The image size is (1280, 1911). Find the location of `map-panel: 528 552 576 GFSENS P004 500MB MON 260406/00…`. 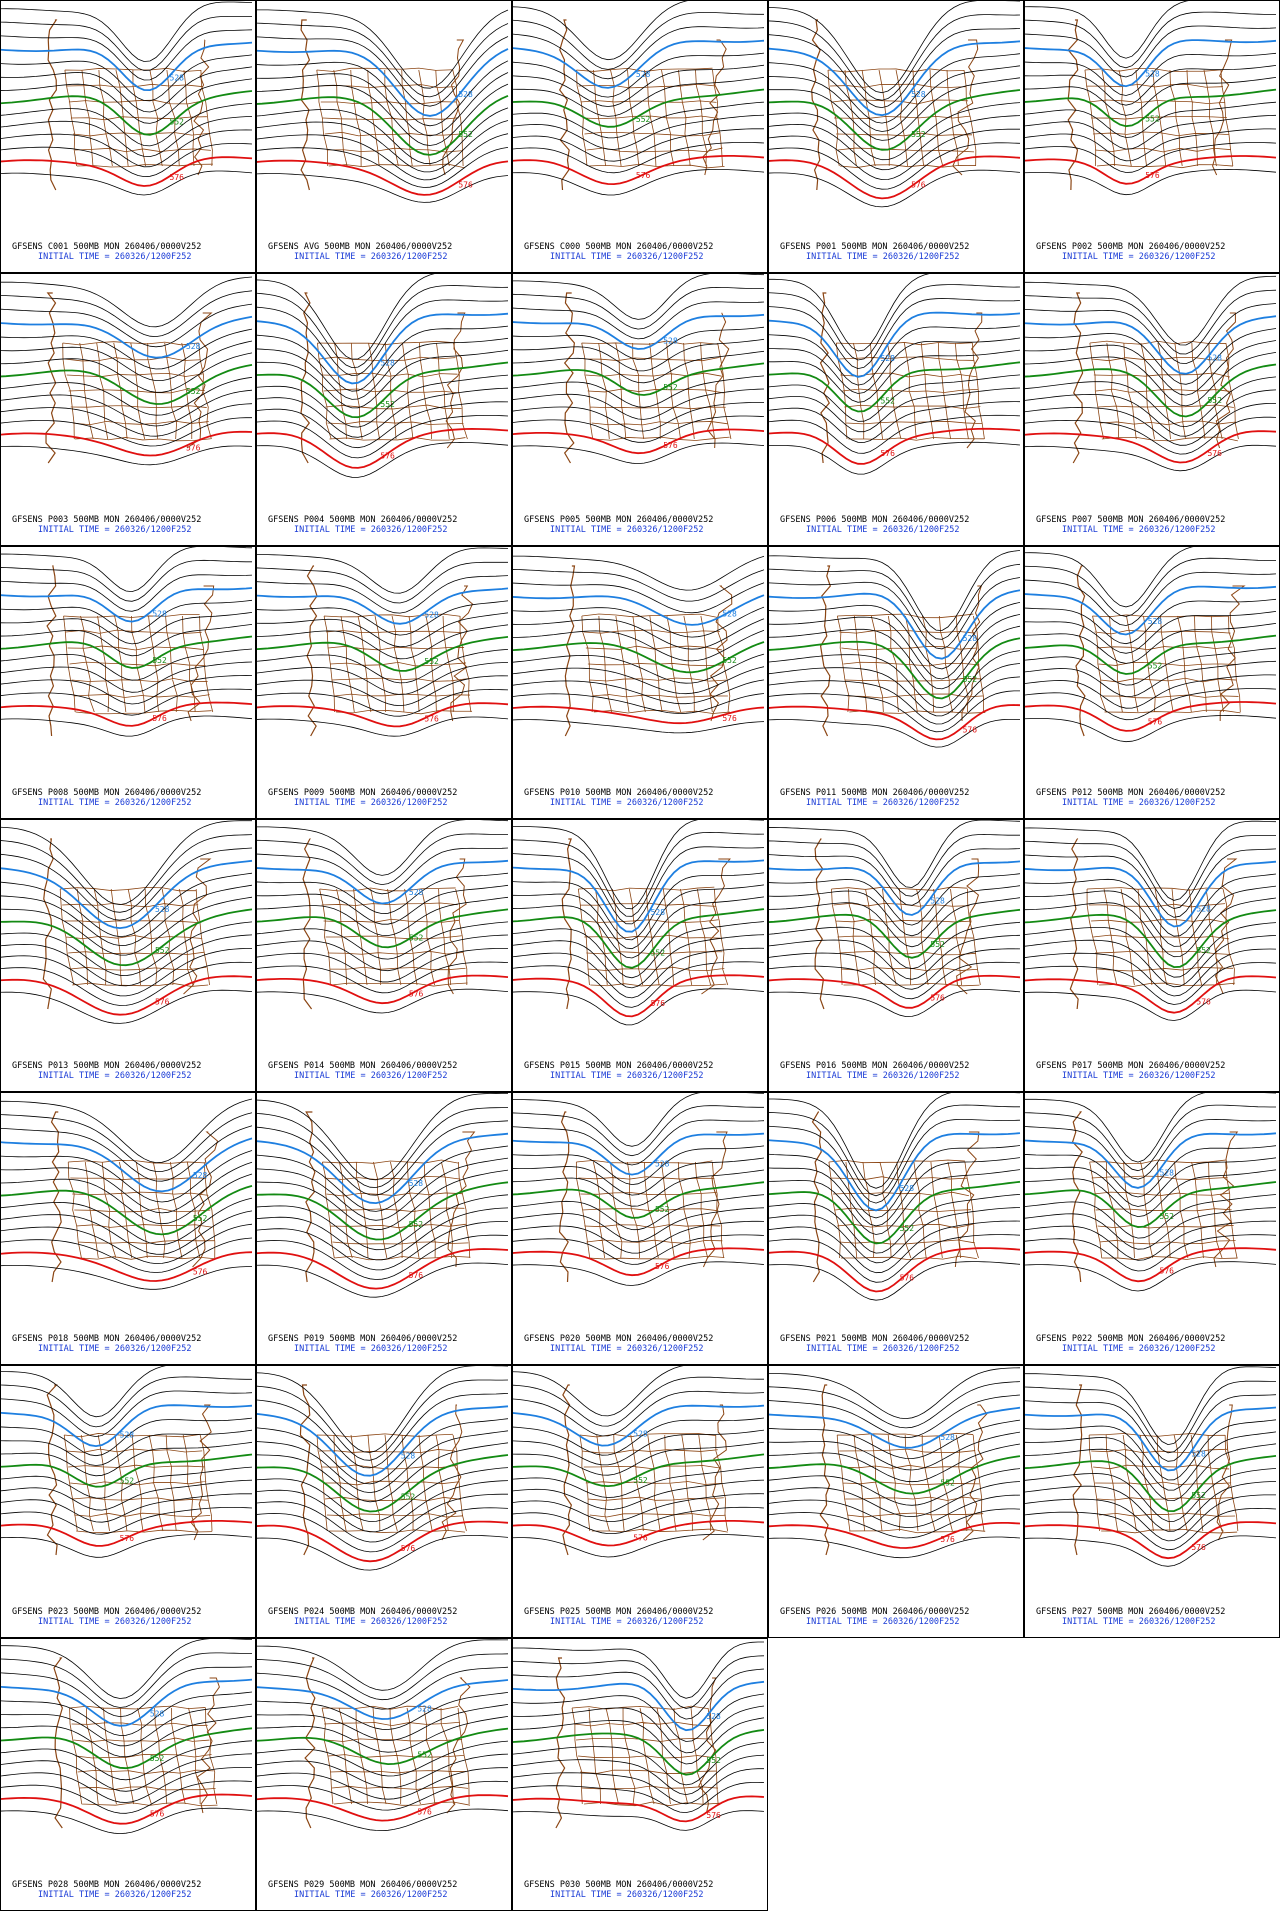

map-panel: 528 552 576 GFSENS P004 500MB MON 260406/00… is located at coordinates (384, 409).